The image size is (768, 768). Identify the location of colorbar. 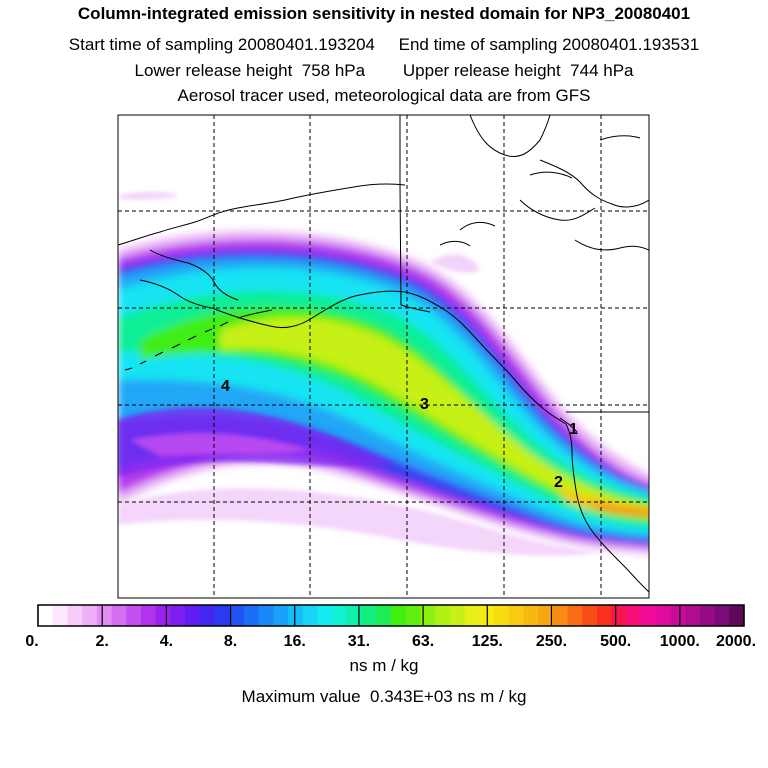
(391, 615).